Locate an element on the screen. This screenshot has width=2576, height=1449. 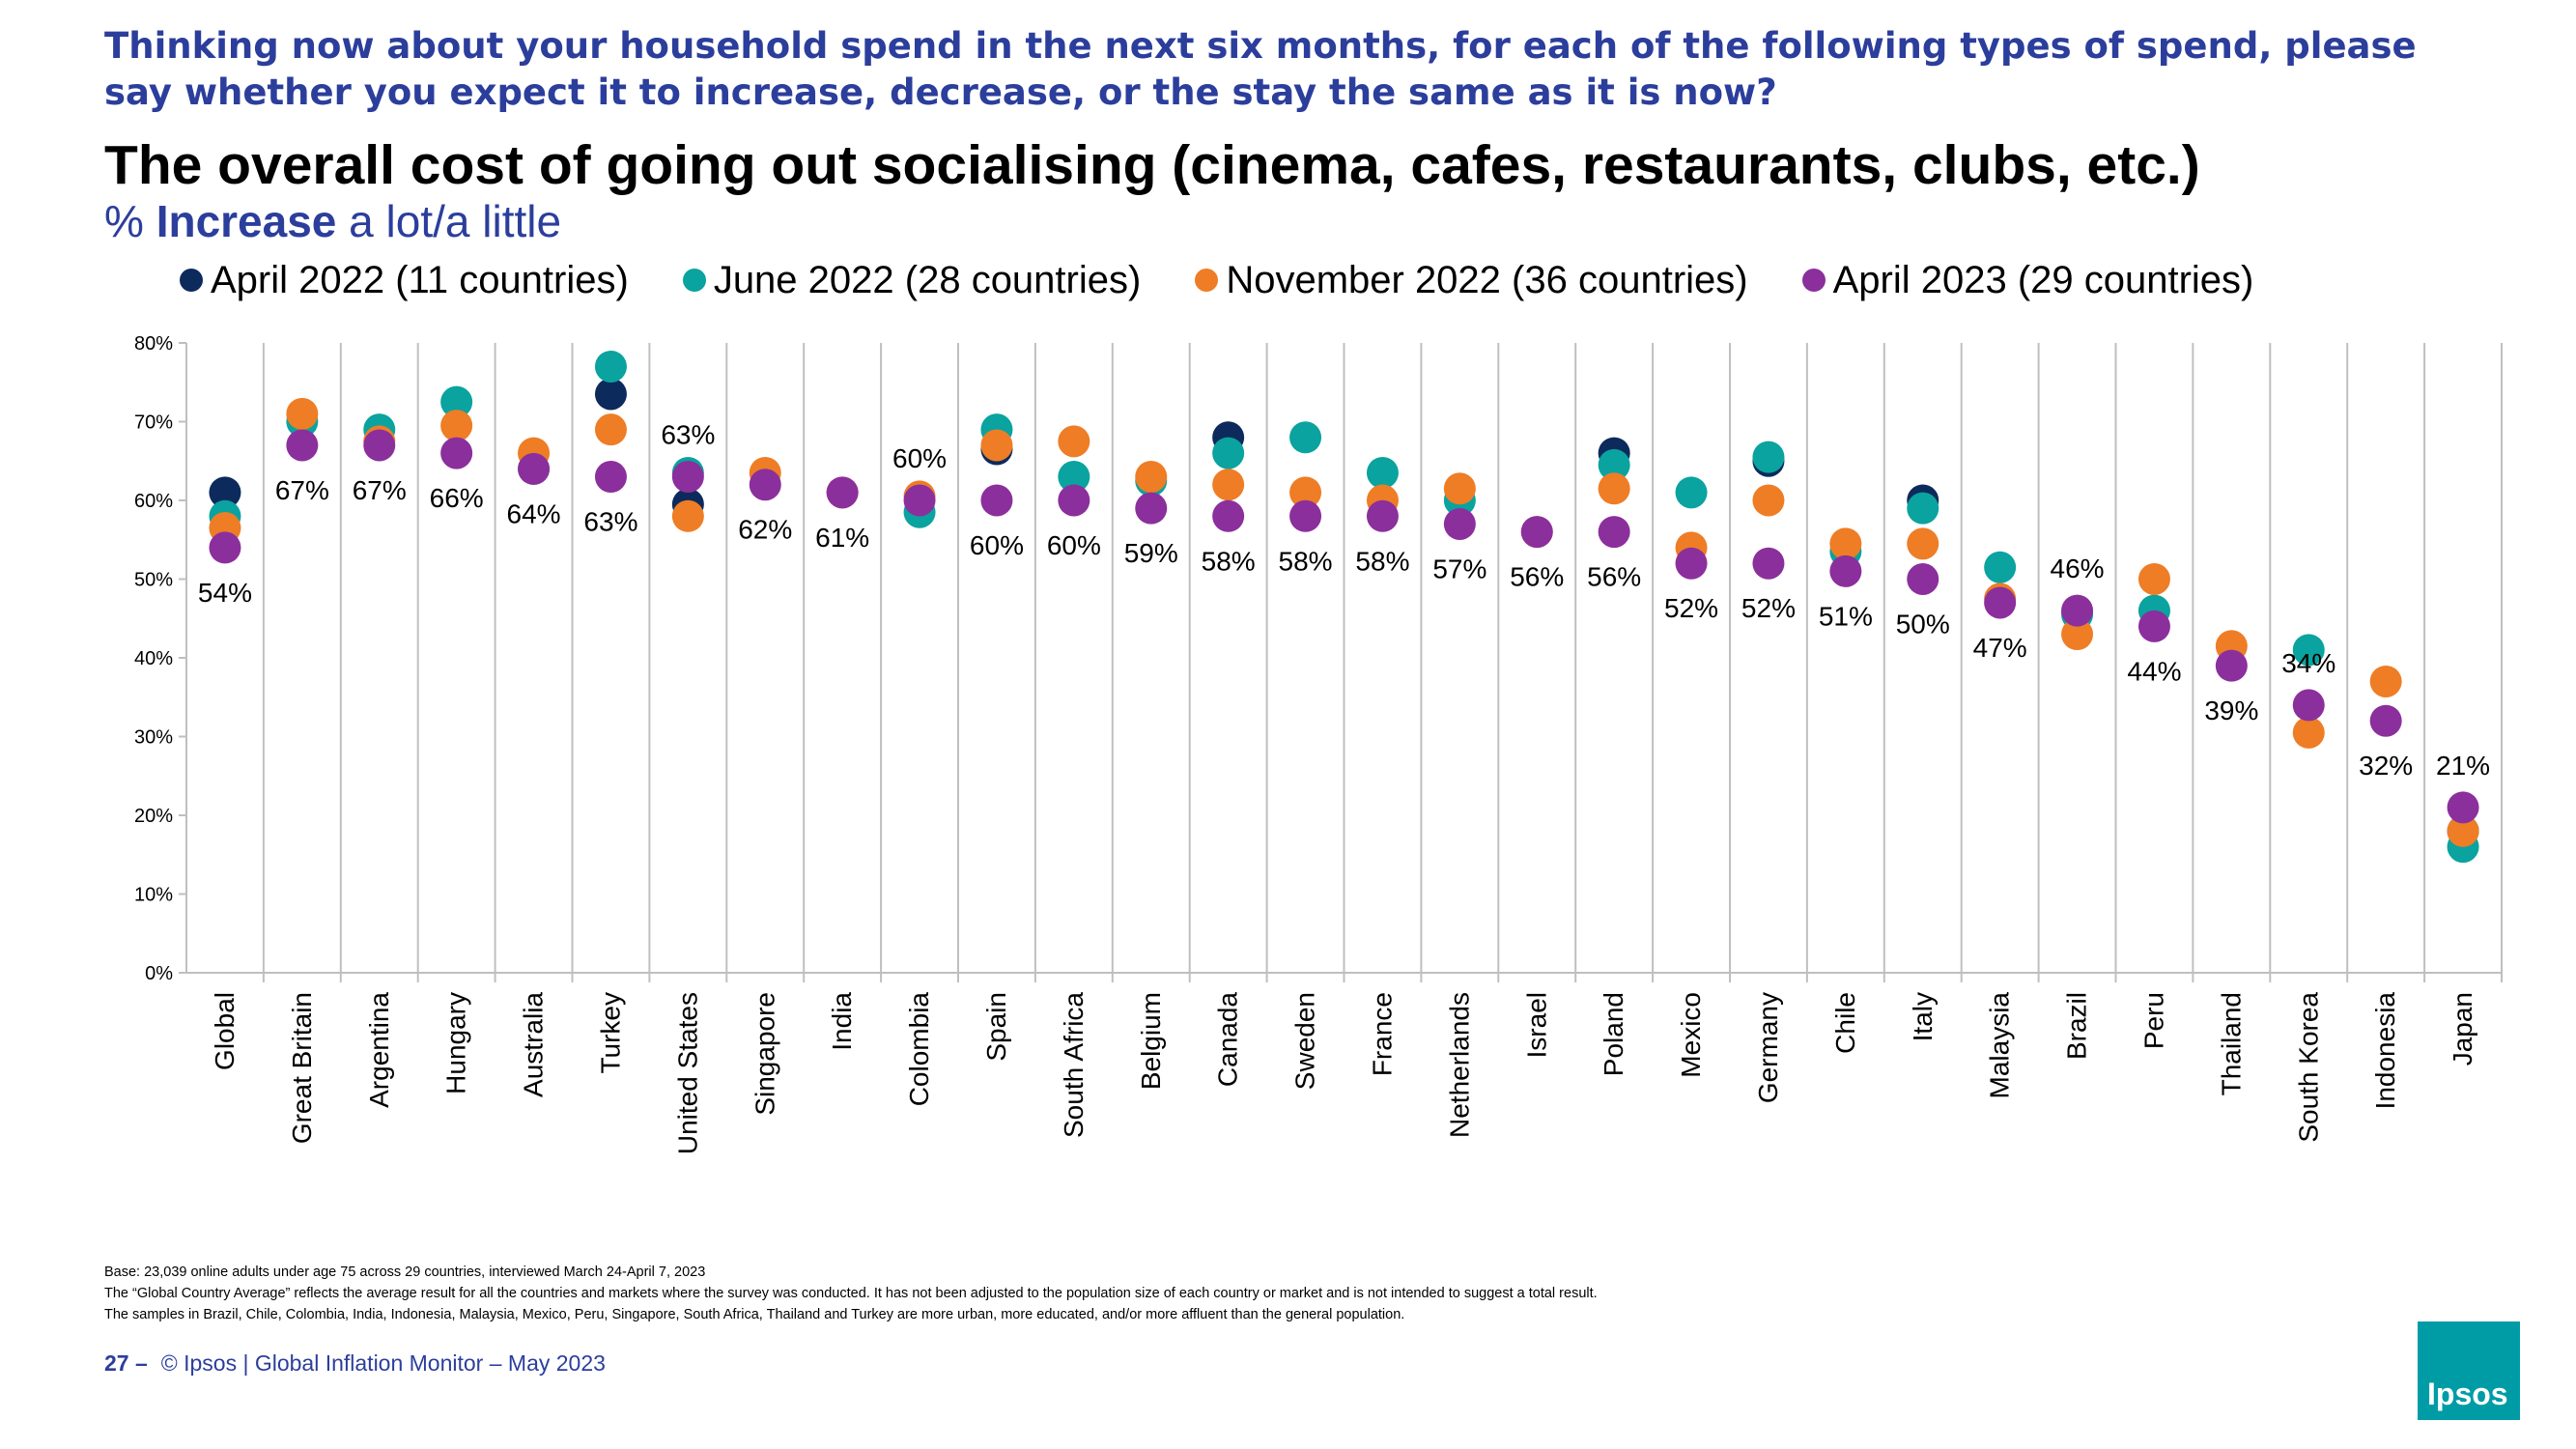
data-label: 52% is located at coordinates (1768, 608).